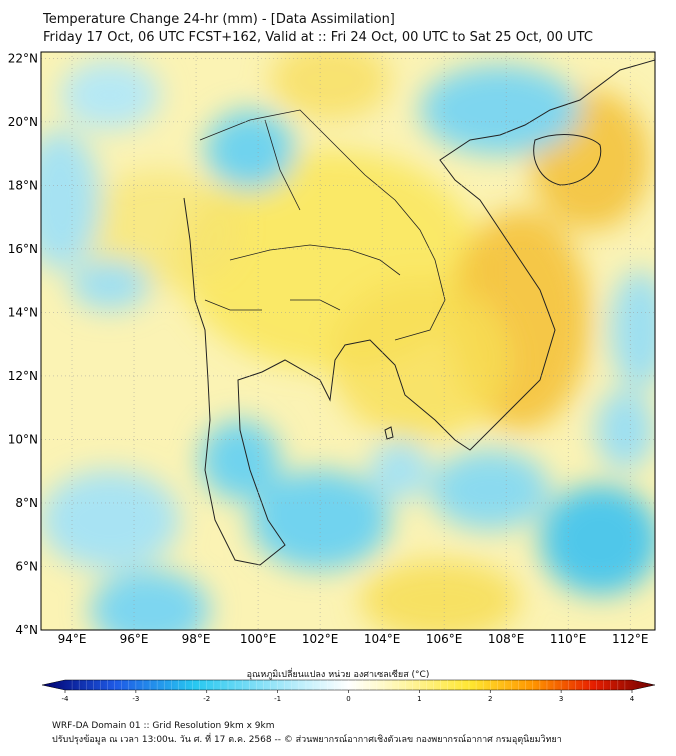 This screenshot has width=676, height=756. What do you see at coordinates (26, 630) in the screenshot?
I see `lat-label: 4°N` at bounding box center [26, 630].